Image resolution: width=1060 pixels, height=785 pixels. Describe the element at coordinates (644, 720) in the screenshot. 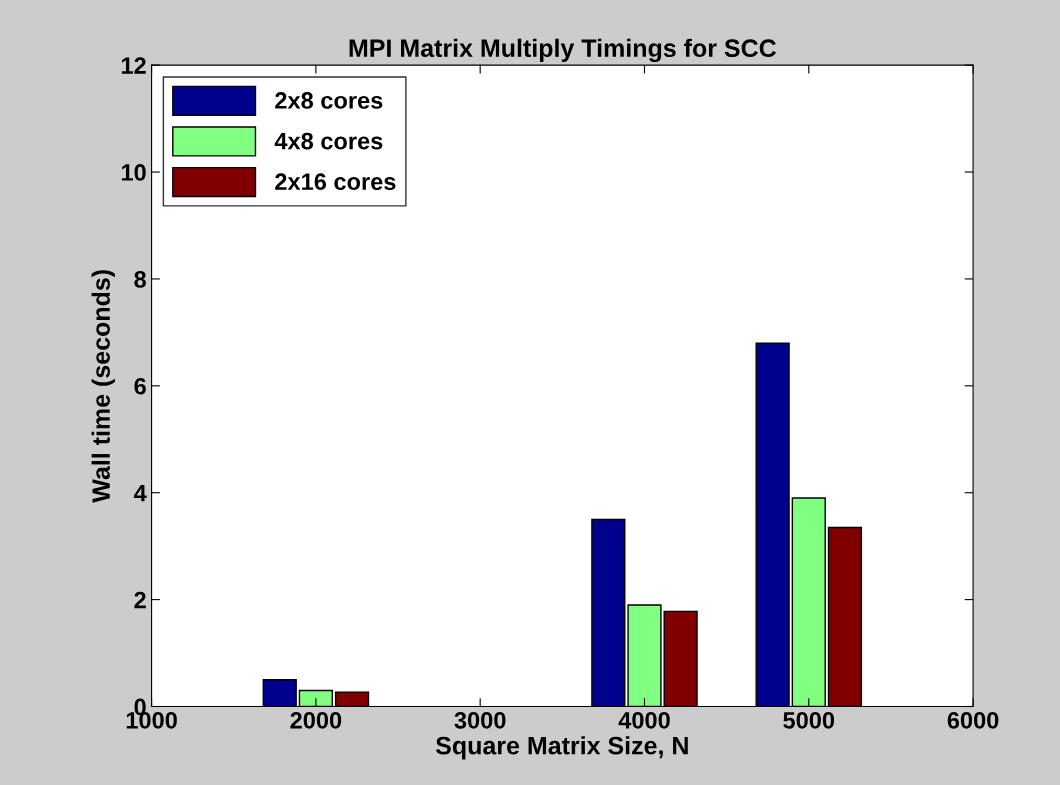

I see `x-tick-label: 4000` at that location.